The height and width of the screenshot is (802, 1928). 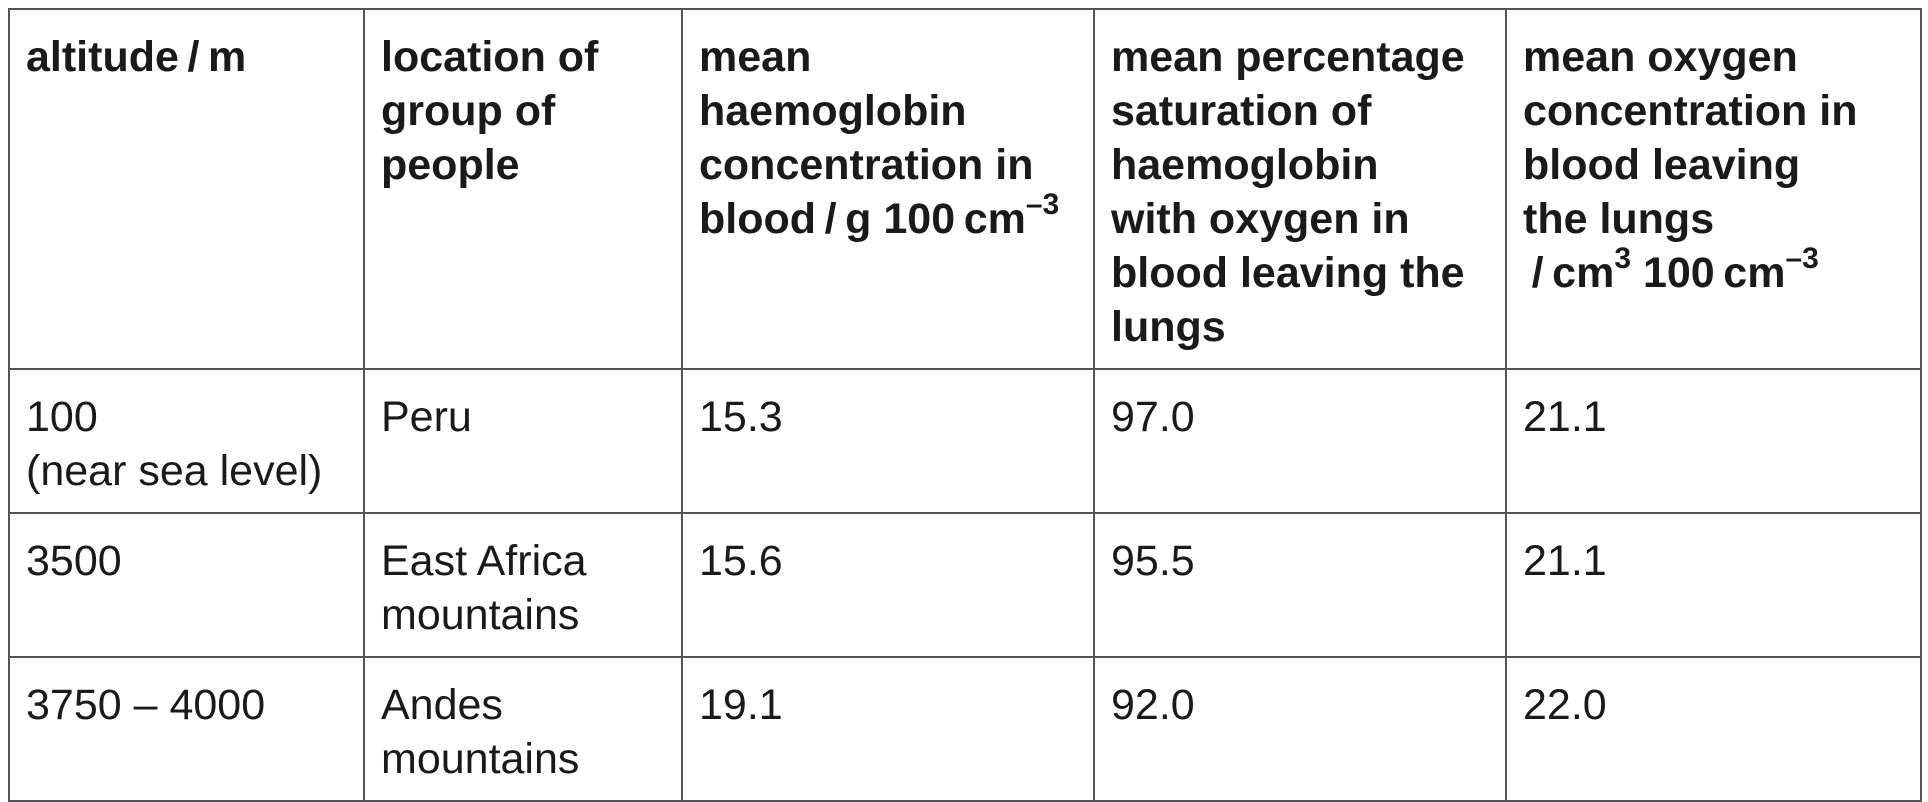 What do you see at coordinates (1153, 561) in the screenshot?
I see `cell-text: 95.5` at bounding box center [1153, 561].